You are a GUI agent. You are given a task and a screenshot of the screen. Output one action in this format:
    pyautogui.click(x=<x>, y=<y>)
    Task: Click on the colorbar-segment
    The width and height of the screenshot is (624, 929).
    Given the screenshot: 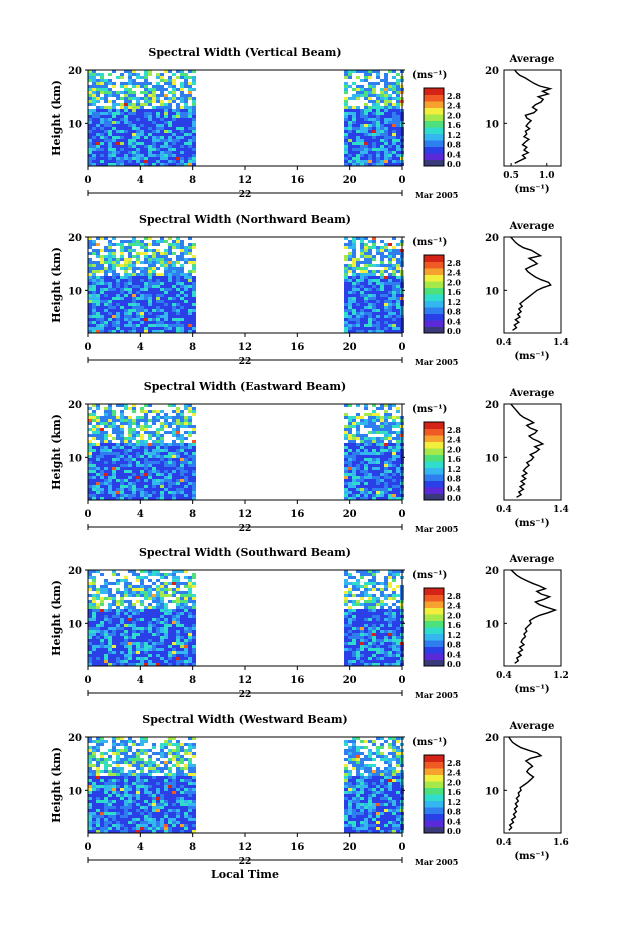 What is the action you would take?
    pyautogui.click(x=434, y=484)
    